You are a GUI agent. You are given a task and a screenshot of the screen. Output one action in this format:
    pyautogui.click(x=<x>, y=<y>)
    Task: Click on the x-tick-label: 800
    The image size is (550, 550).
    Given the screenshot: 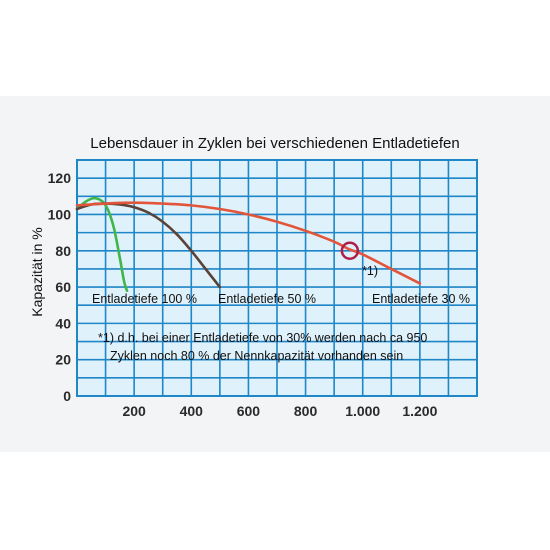 What is the action you would take?
    pyautogui.click(x=306, y=411)
    